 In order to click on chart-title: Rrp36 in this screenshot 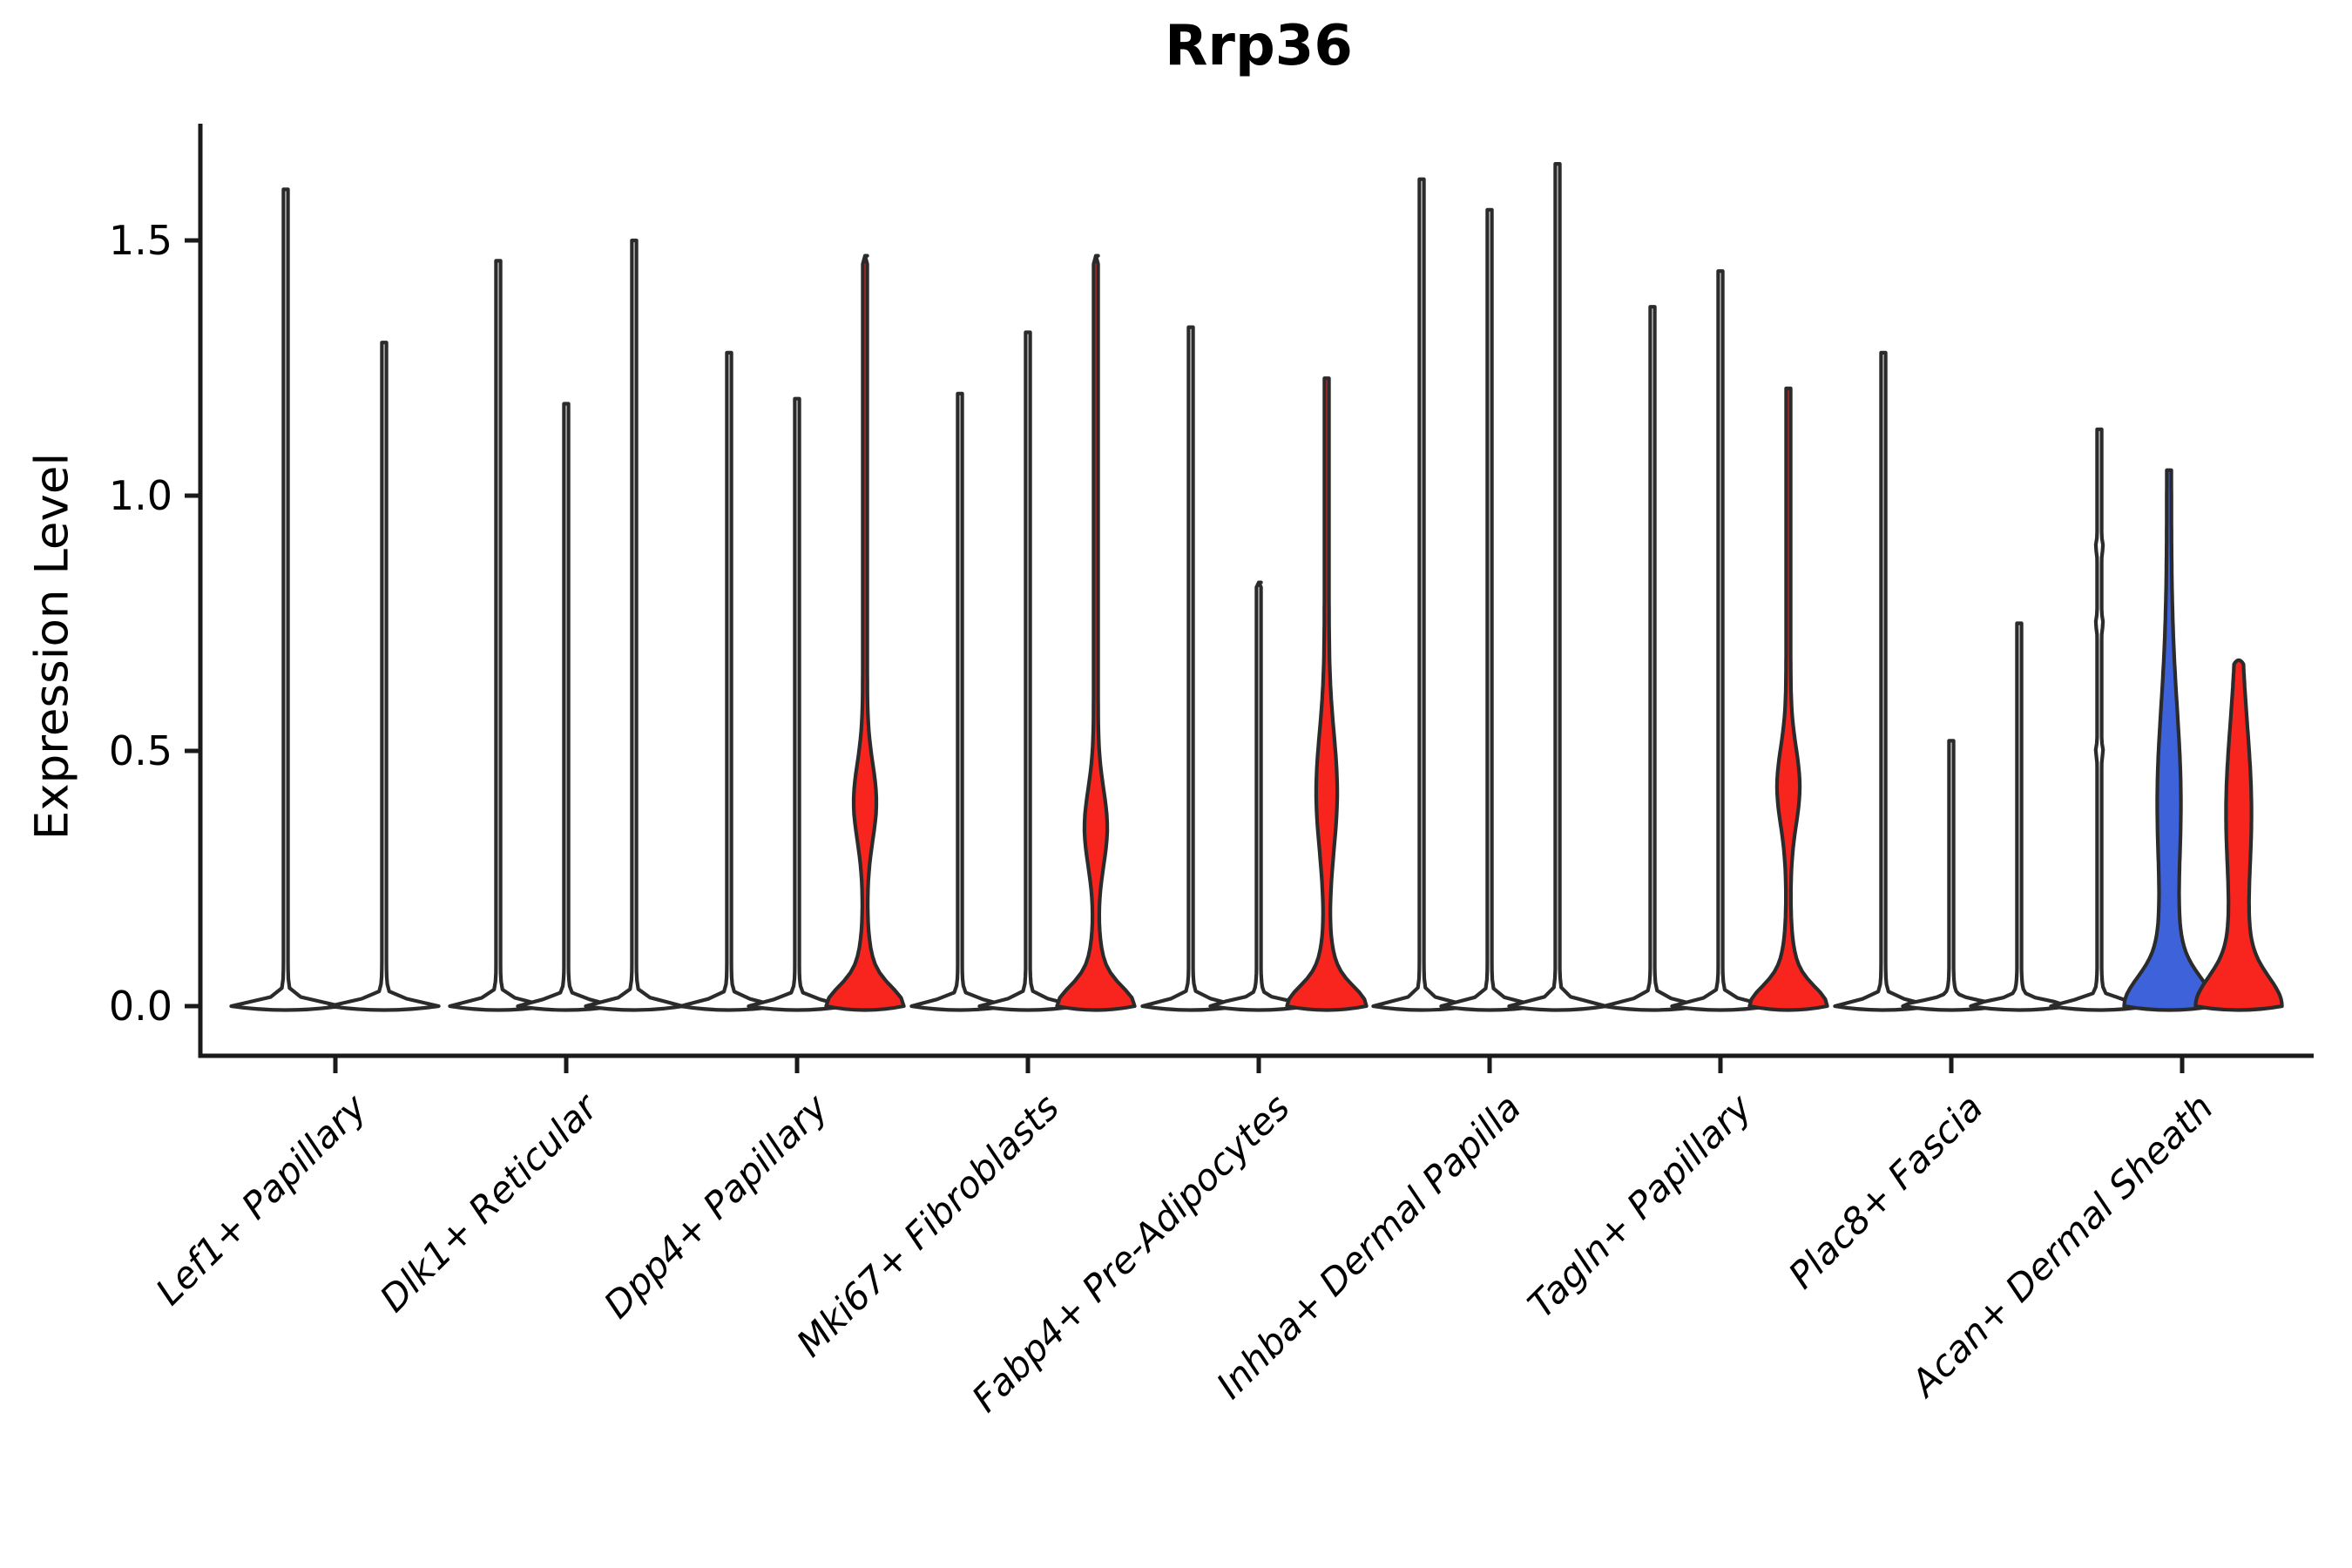, I will do `click(1259, 46)`.